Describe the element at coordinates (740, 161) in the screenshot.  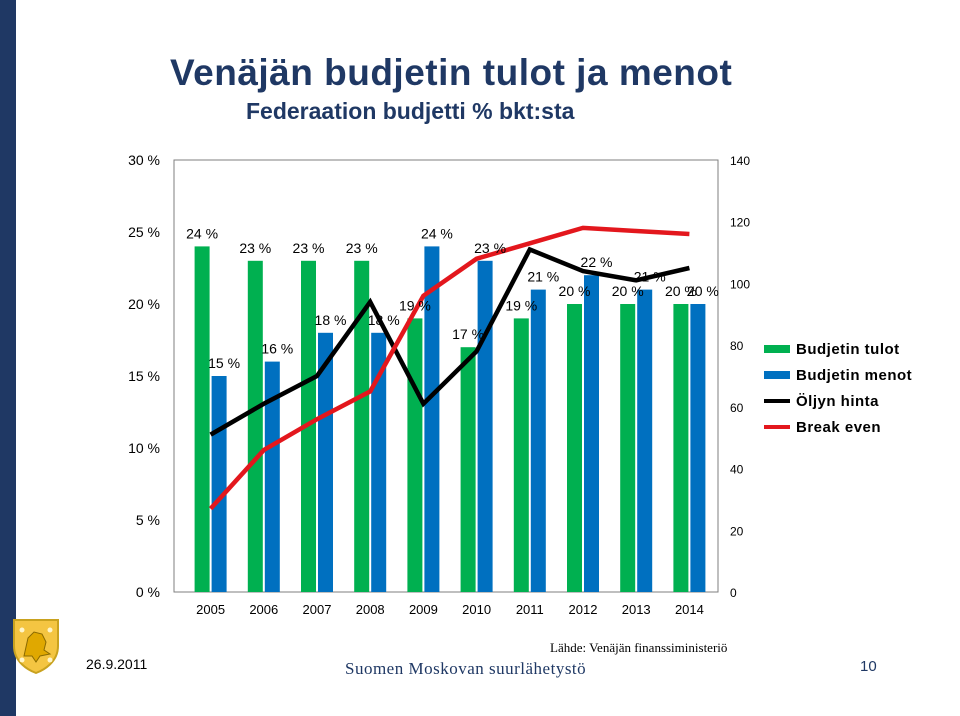
I see `right-axis-tick-label: 140` at that location.